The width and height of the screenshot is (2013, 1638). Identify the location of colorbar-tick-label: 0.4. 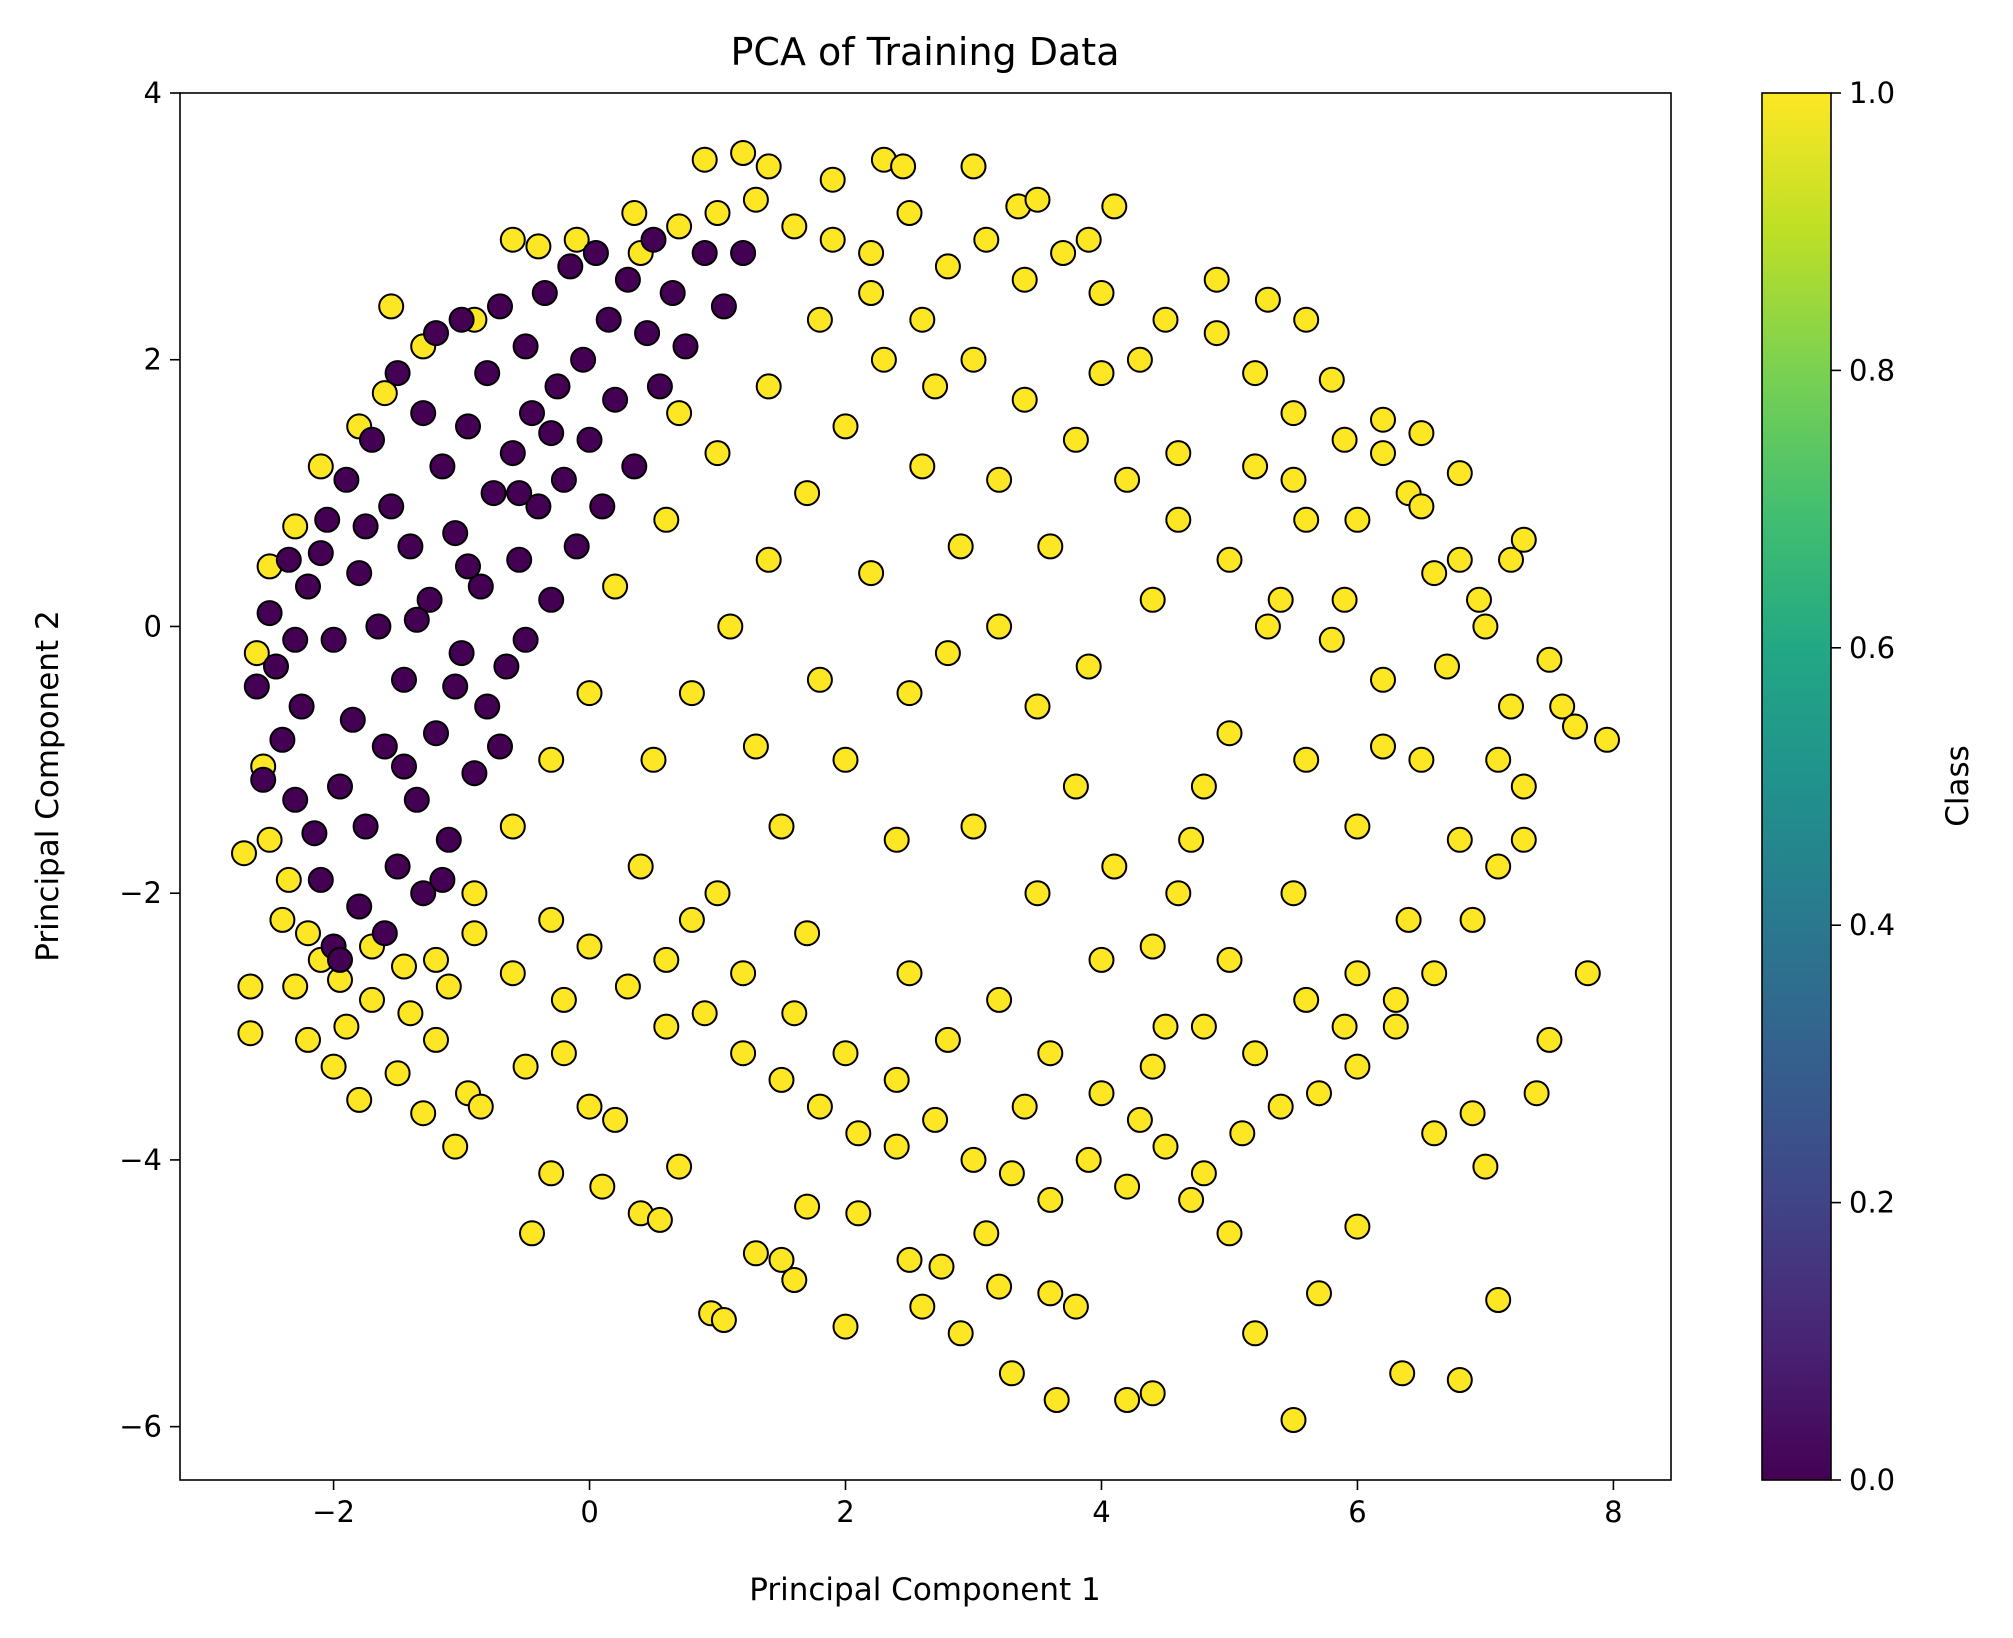
(1872, 925).